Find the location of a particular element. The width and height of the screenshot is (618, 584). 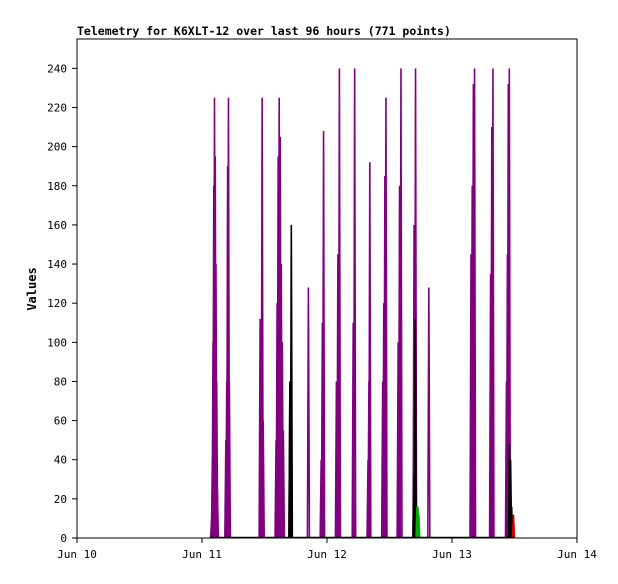

y-tick-label-10: 200 is located at coordinates (57, 147).